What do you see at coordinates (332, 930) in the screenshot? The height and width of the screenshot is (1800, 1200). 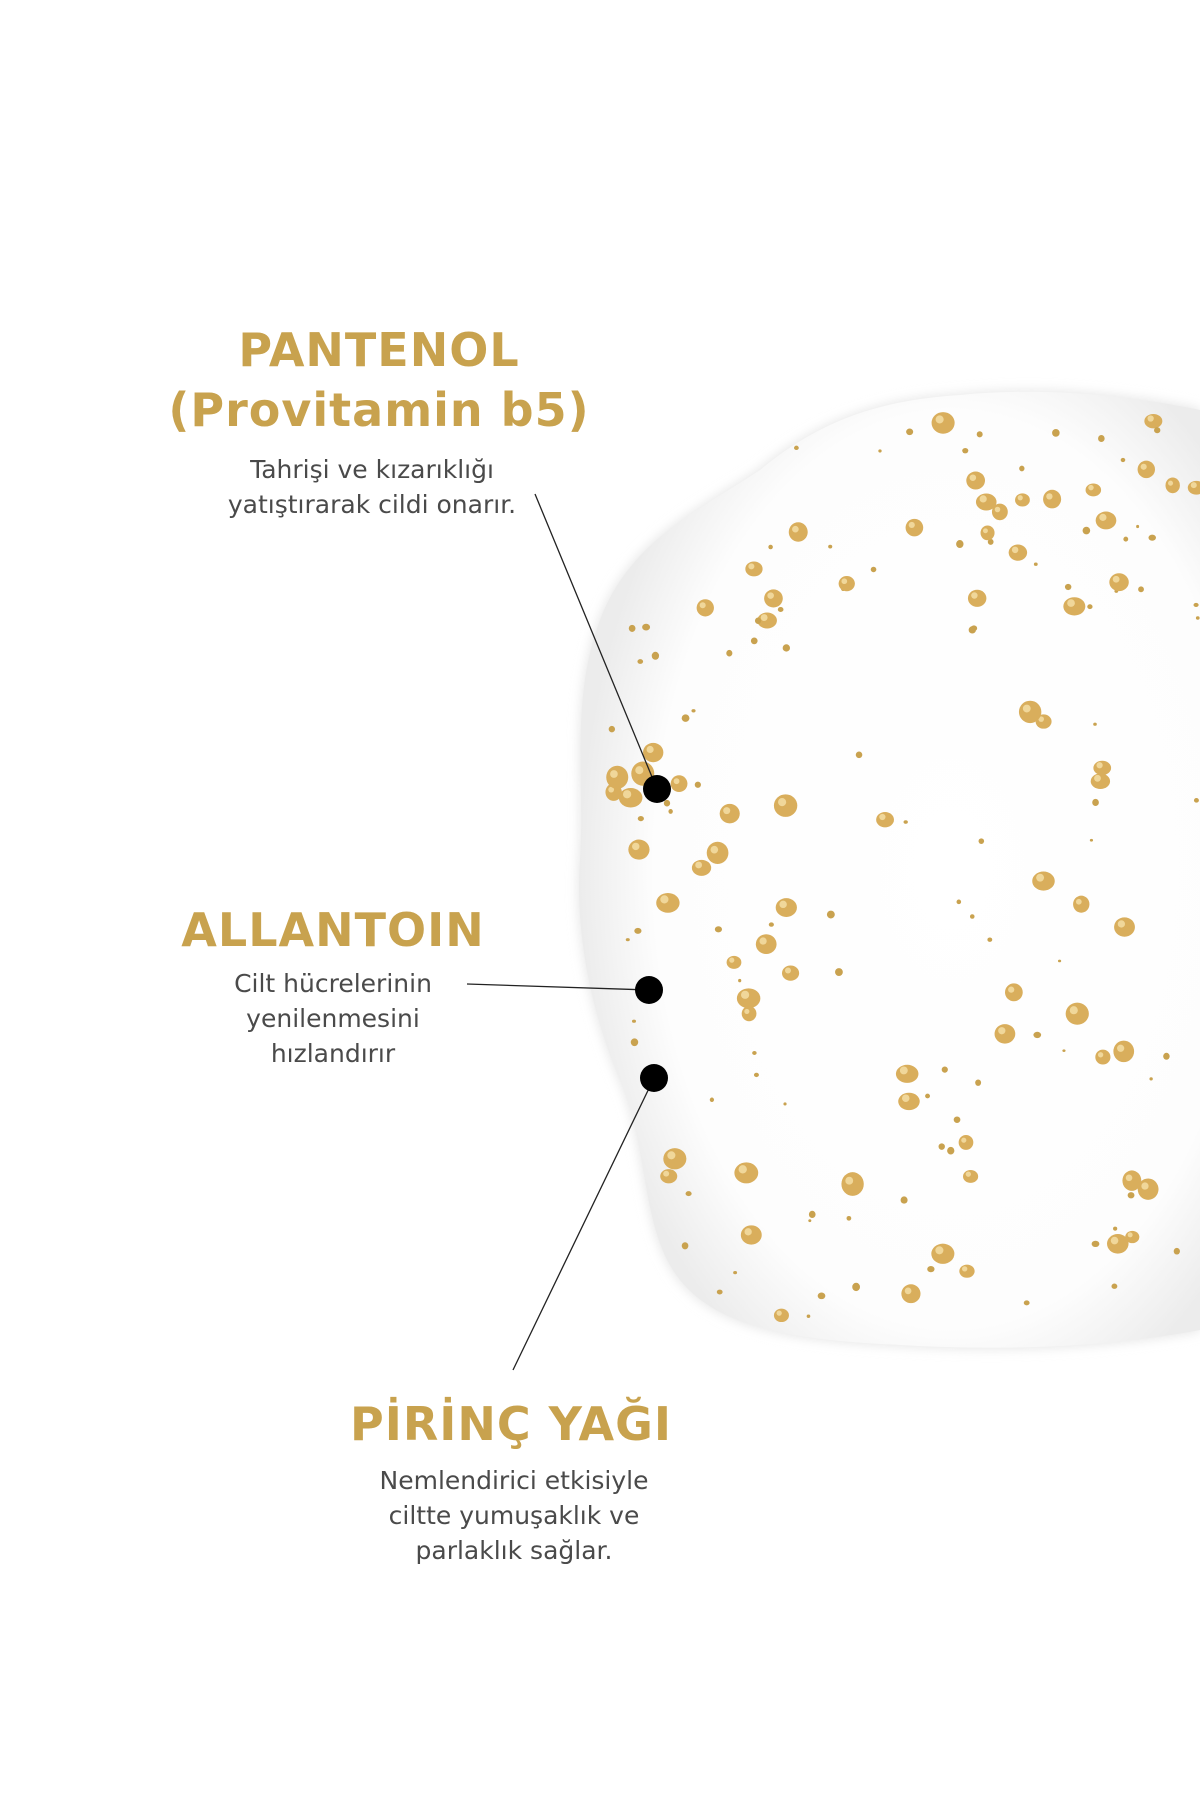 I see `ingredient-title-allantoin: ALLANTOIN` at bounding box center [332, 930].